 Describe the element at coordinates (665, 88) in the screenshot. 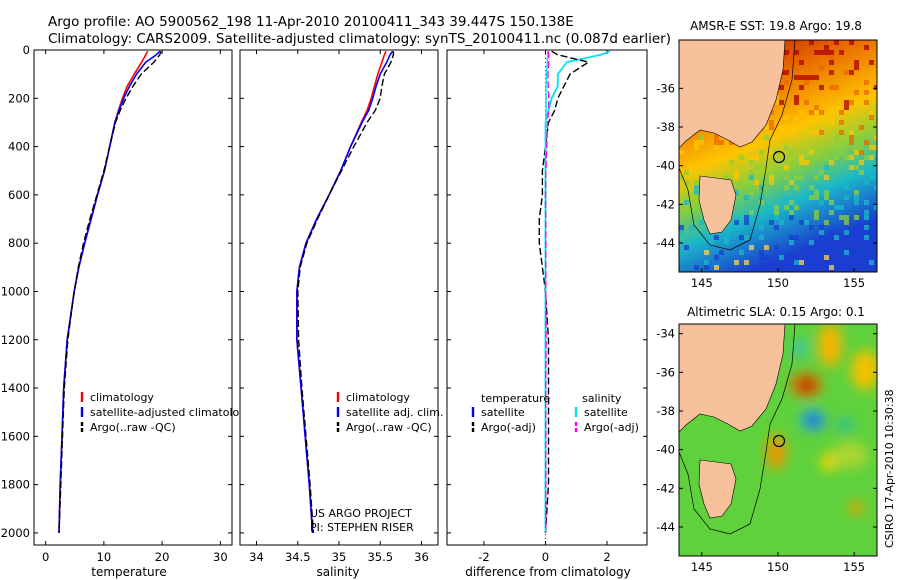

I see `map-y-tick-label: -36` at that location.